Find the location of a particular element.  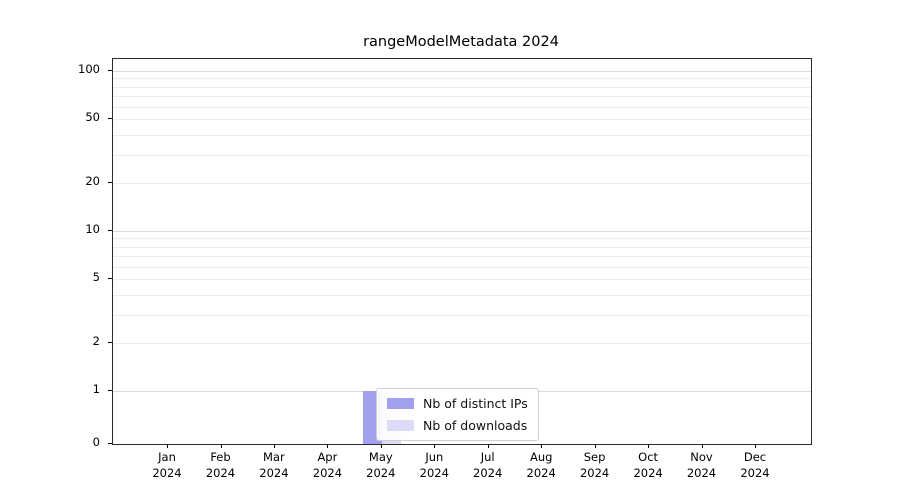

x-tick-month: Mar is located at coordinates (274, 457).